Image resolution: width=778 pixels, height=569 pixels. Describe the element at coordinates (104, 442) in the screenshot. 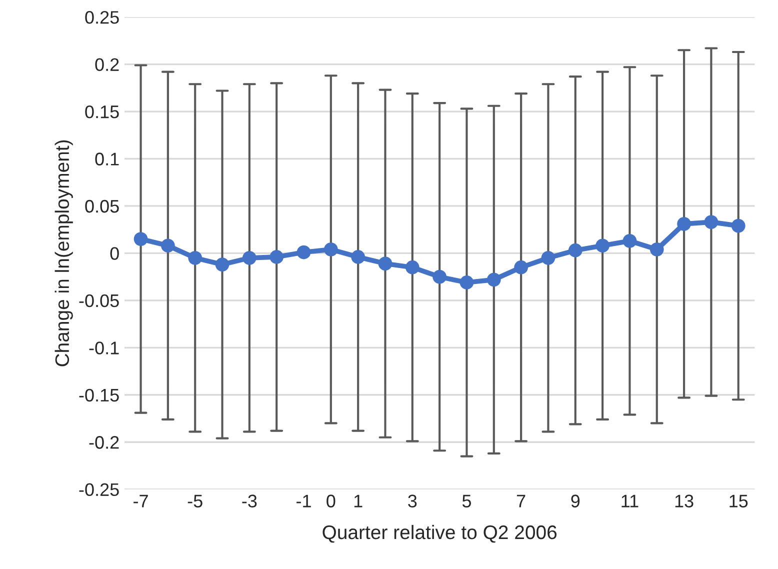

I see `y-tick-label: -0.2` at that location.